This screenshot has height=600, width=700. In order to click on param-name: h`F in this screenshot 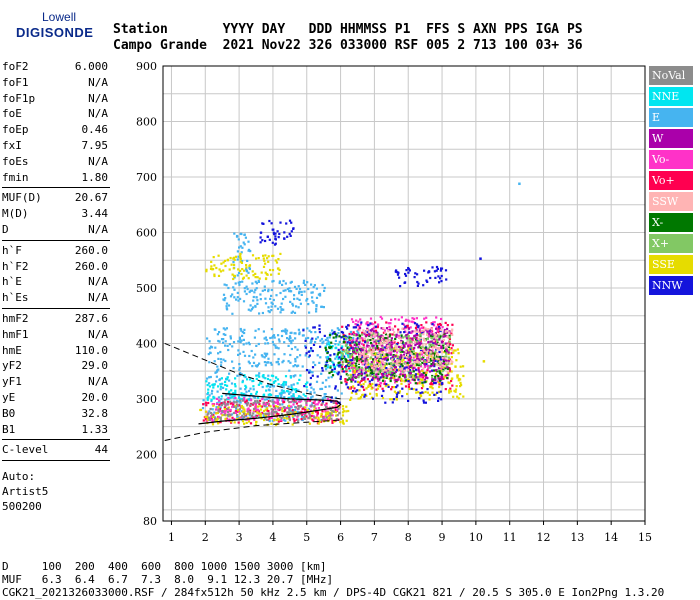, I will do `click(12, 250)`.